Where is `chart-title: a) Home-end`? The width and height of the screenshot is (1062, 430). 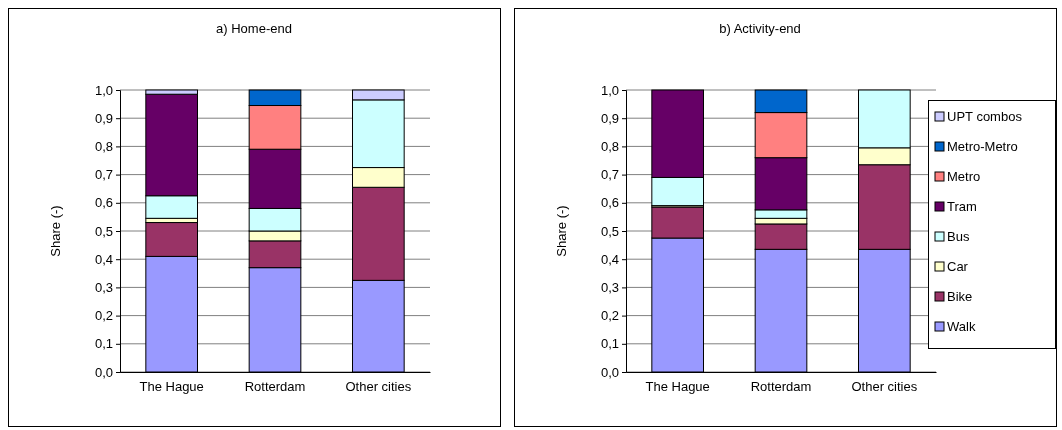
chart-title: a) Home-end is located at coordinates (254, 28).